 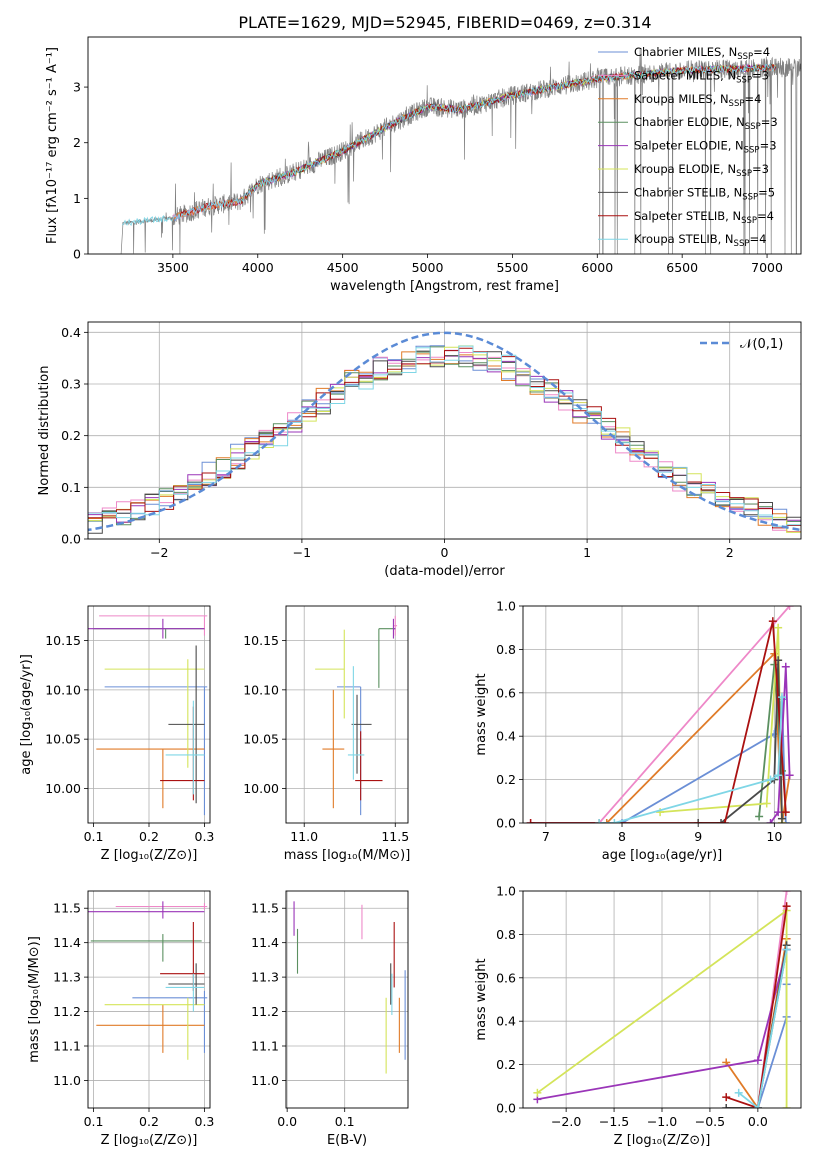 I want to click on x-tick-label: −2, so click(x=159, y=552).